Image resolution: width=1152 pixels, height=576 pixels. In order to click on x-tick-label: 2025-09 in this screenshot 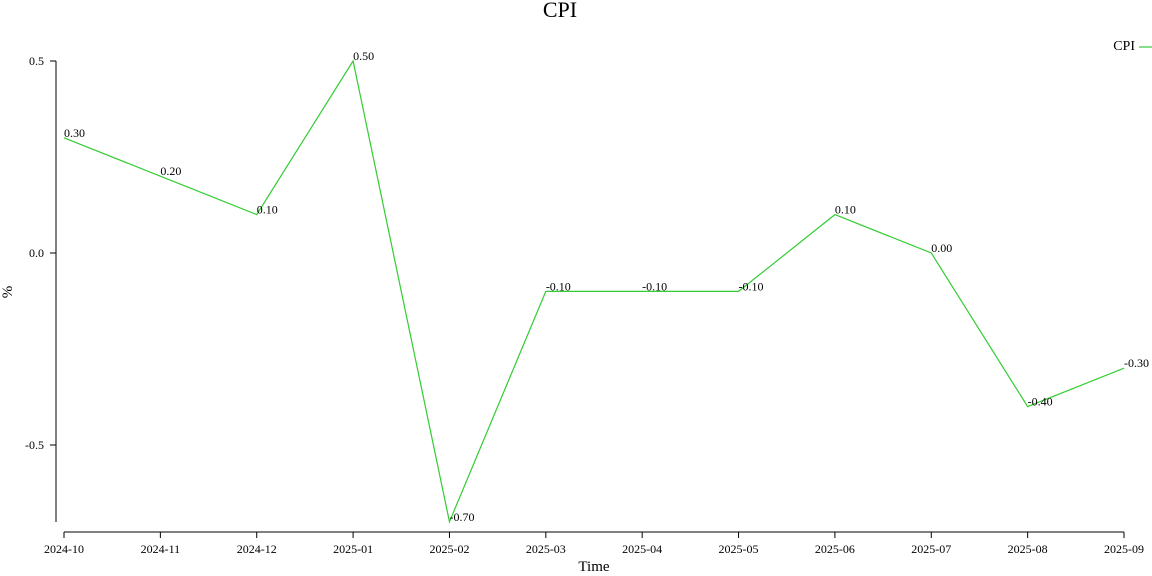, I will do `click(1124, 549)`.